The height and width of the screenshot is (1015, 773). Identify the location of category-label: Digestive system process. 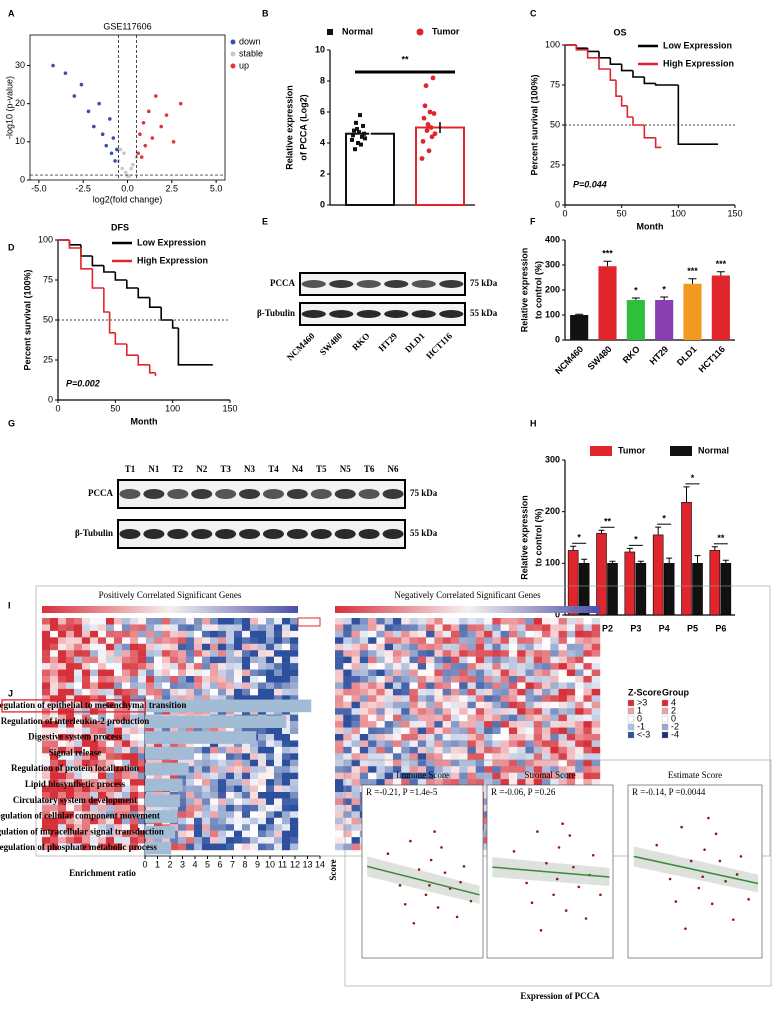
(75, 737).